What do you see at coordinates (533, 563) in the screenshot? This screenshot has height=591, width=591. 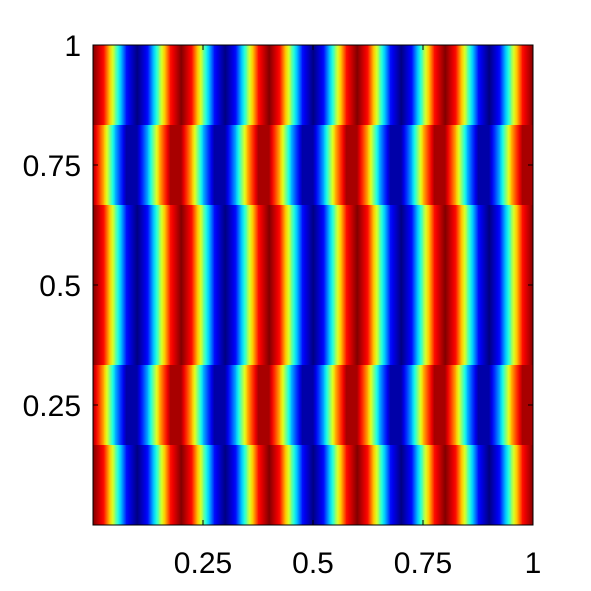 I see `x-tick-label: 1` at bounding box center [533, 563].